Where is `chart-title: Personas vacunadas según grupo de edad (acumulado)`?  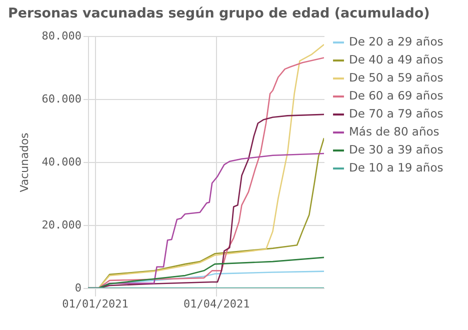
chart-title: Personas vacunadas según grupo de edad (acumulado) is located at coordinates (219, 14).